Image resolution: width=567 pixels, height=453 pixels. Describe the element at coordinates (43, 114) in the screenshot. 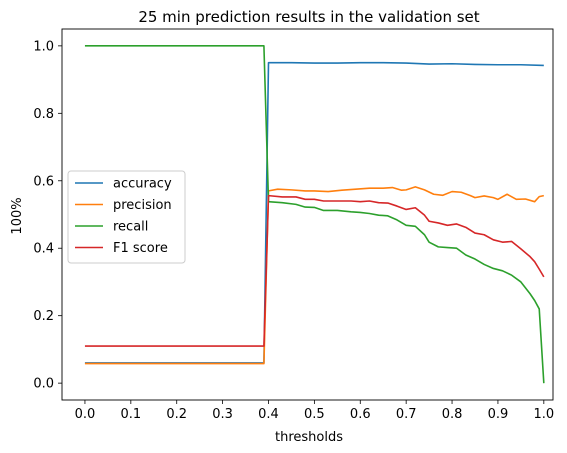

I see `y-tick-label: 0.8` at that location.